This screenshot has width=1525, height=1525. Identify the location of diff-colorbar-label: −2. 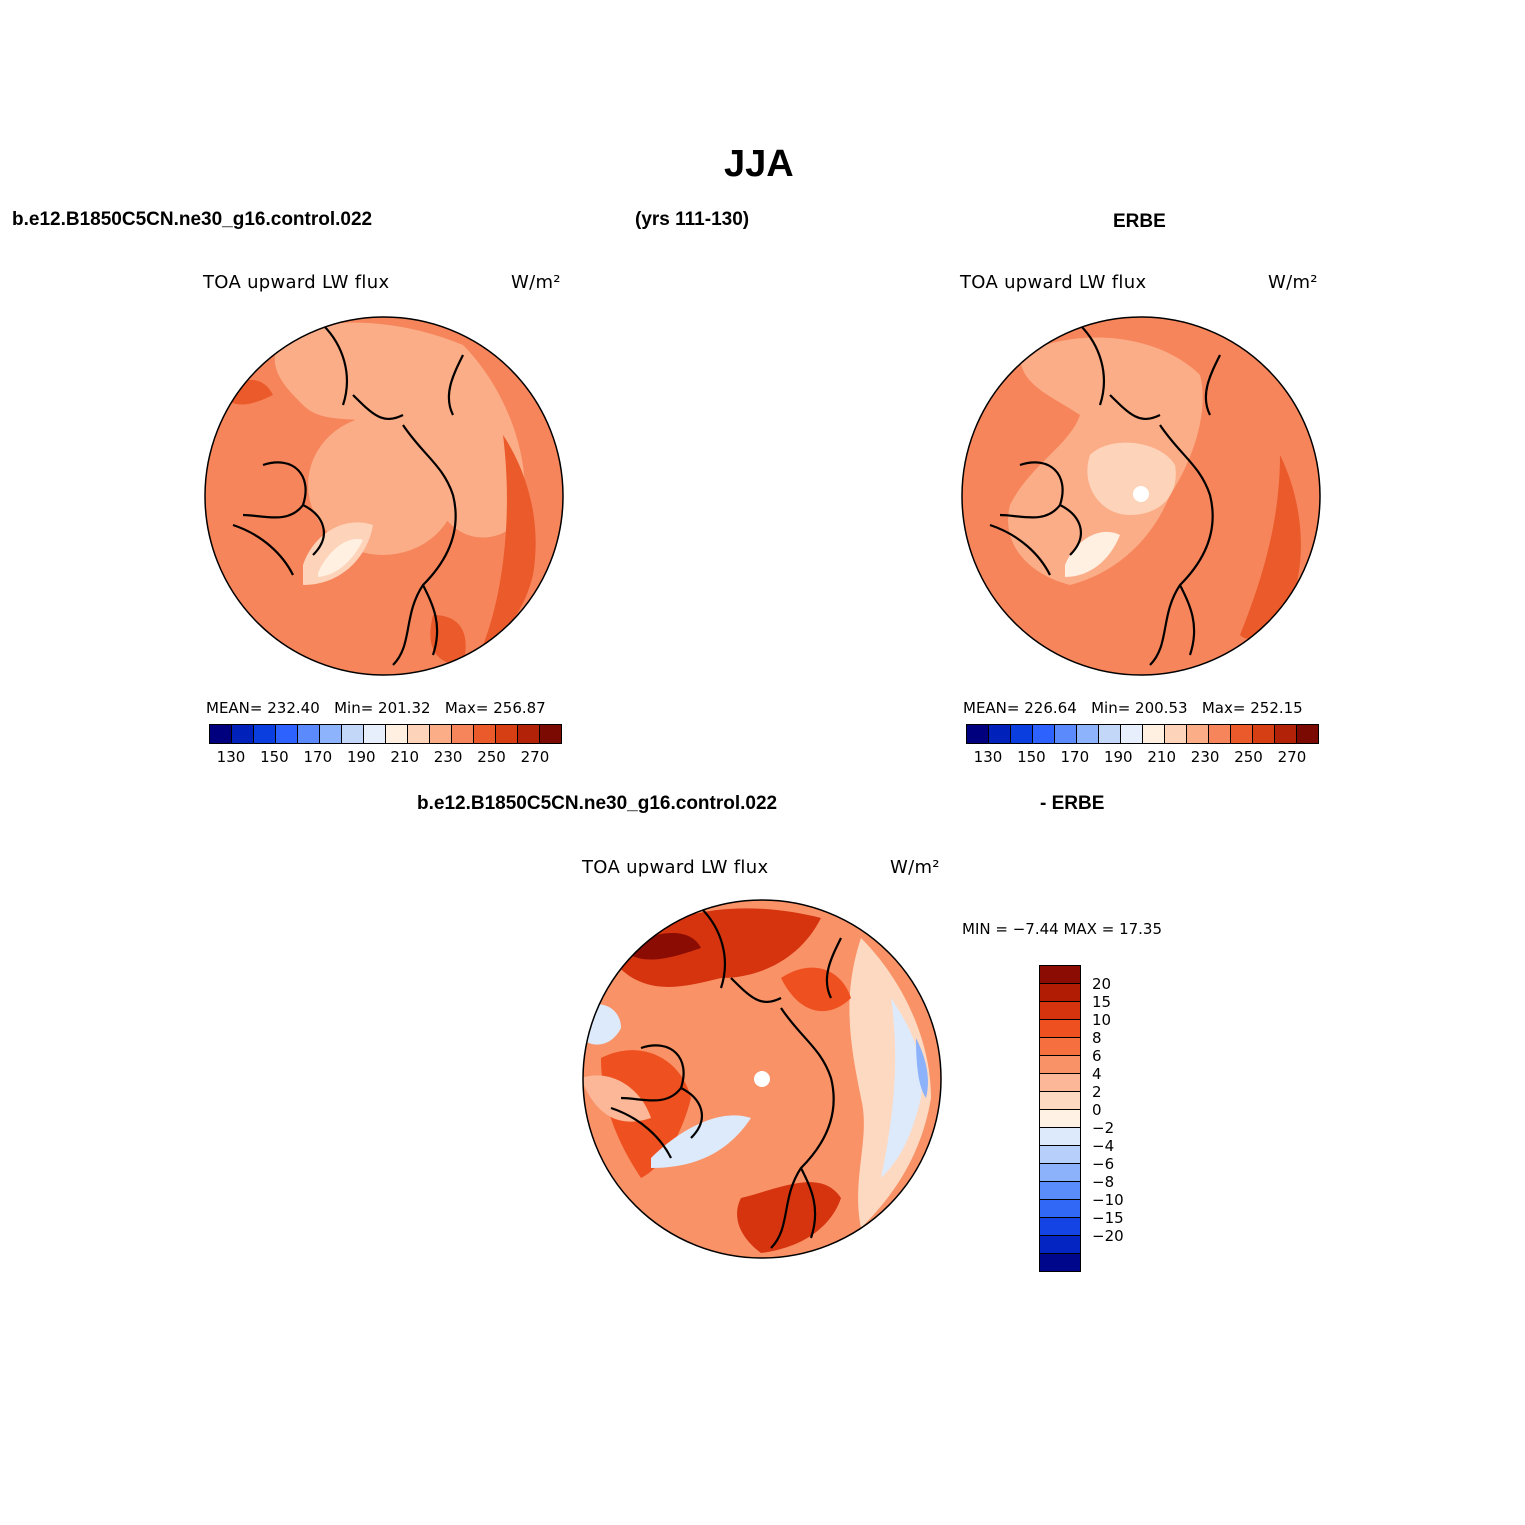
(1103, 1128).